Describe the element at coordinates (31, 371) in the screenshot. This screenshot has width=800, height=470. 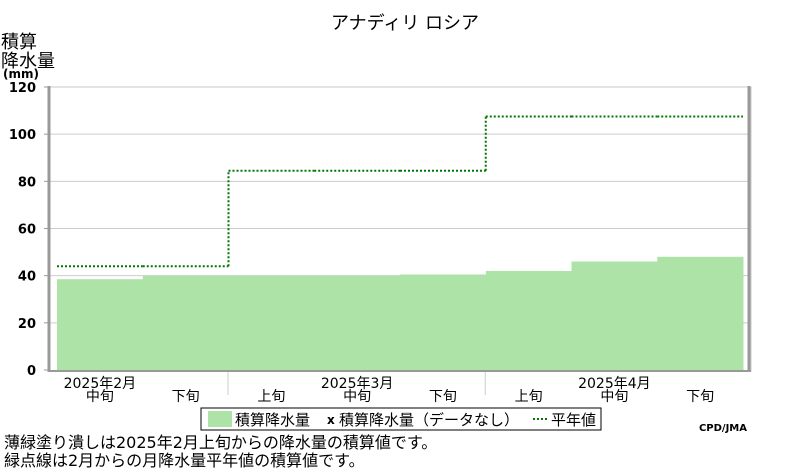
I see `y-tick-label: 0` at that location.